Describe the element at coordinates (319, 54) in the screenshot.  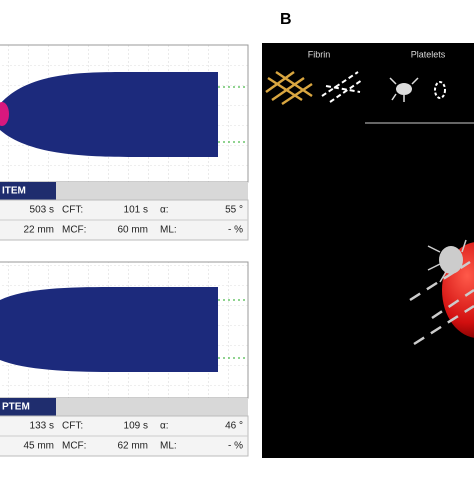
I see `fibrin-label: Fibrin` at that location.